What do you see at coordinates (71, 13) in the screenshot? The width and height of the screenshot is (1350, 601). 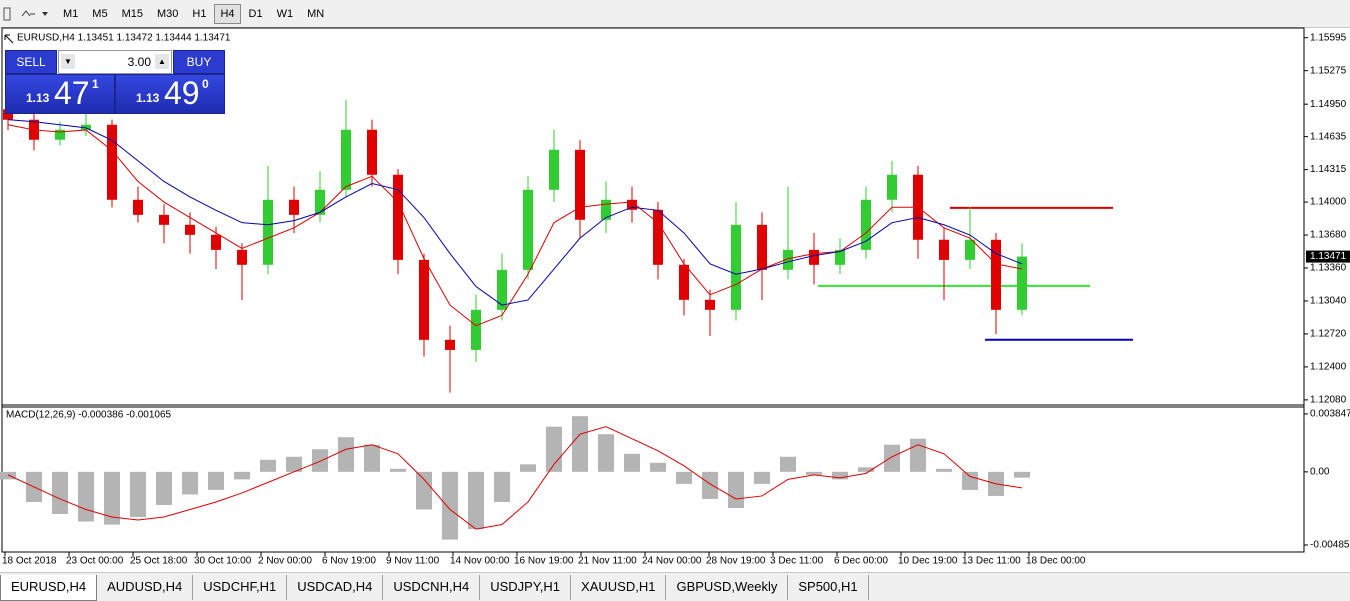 I see `timeframe-button: M1` at bounding box center [71, 13].